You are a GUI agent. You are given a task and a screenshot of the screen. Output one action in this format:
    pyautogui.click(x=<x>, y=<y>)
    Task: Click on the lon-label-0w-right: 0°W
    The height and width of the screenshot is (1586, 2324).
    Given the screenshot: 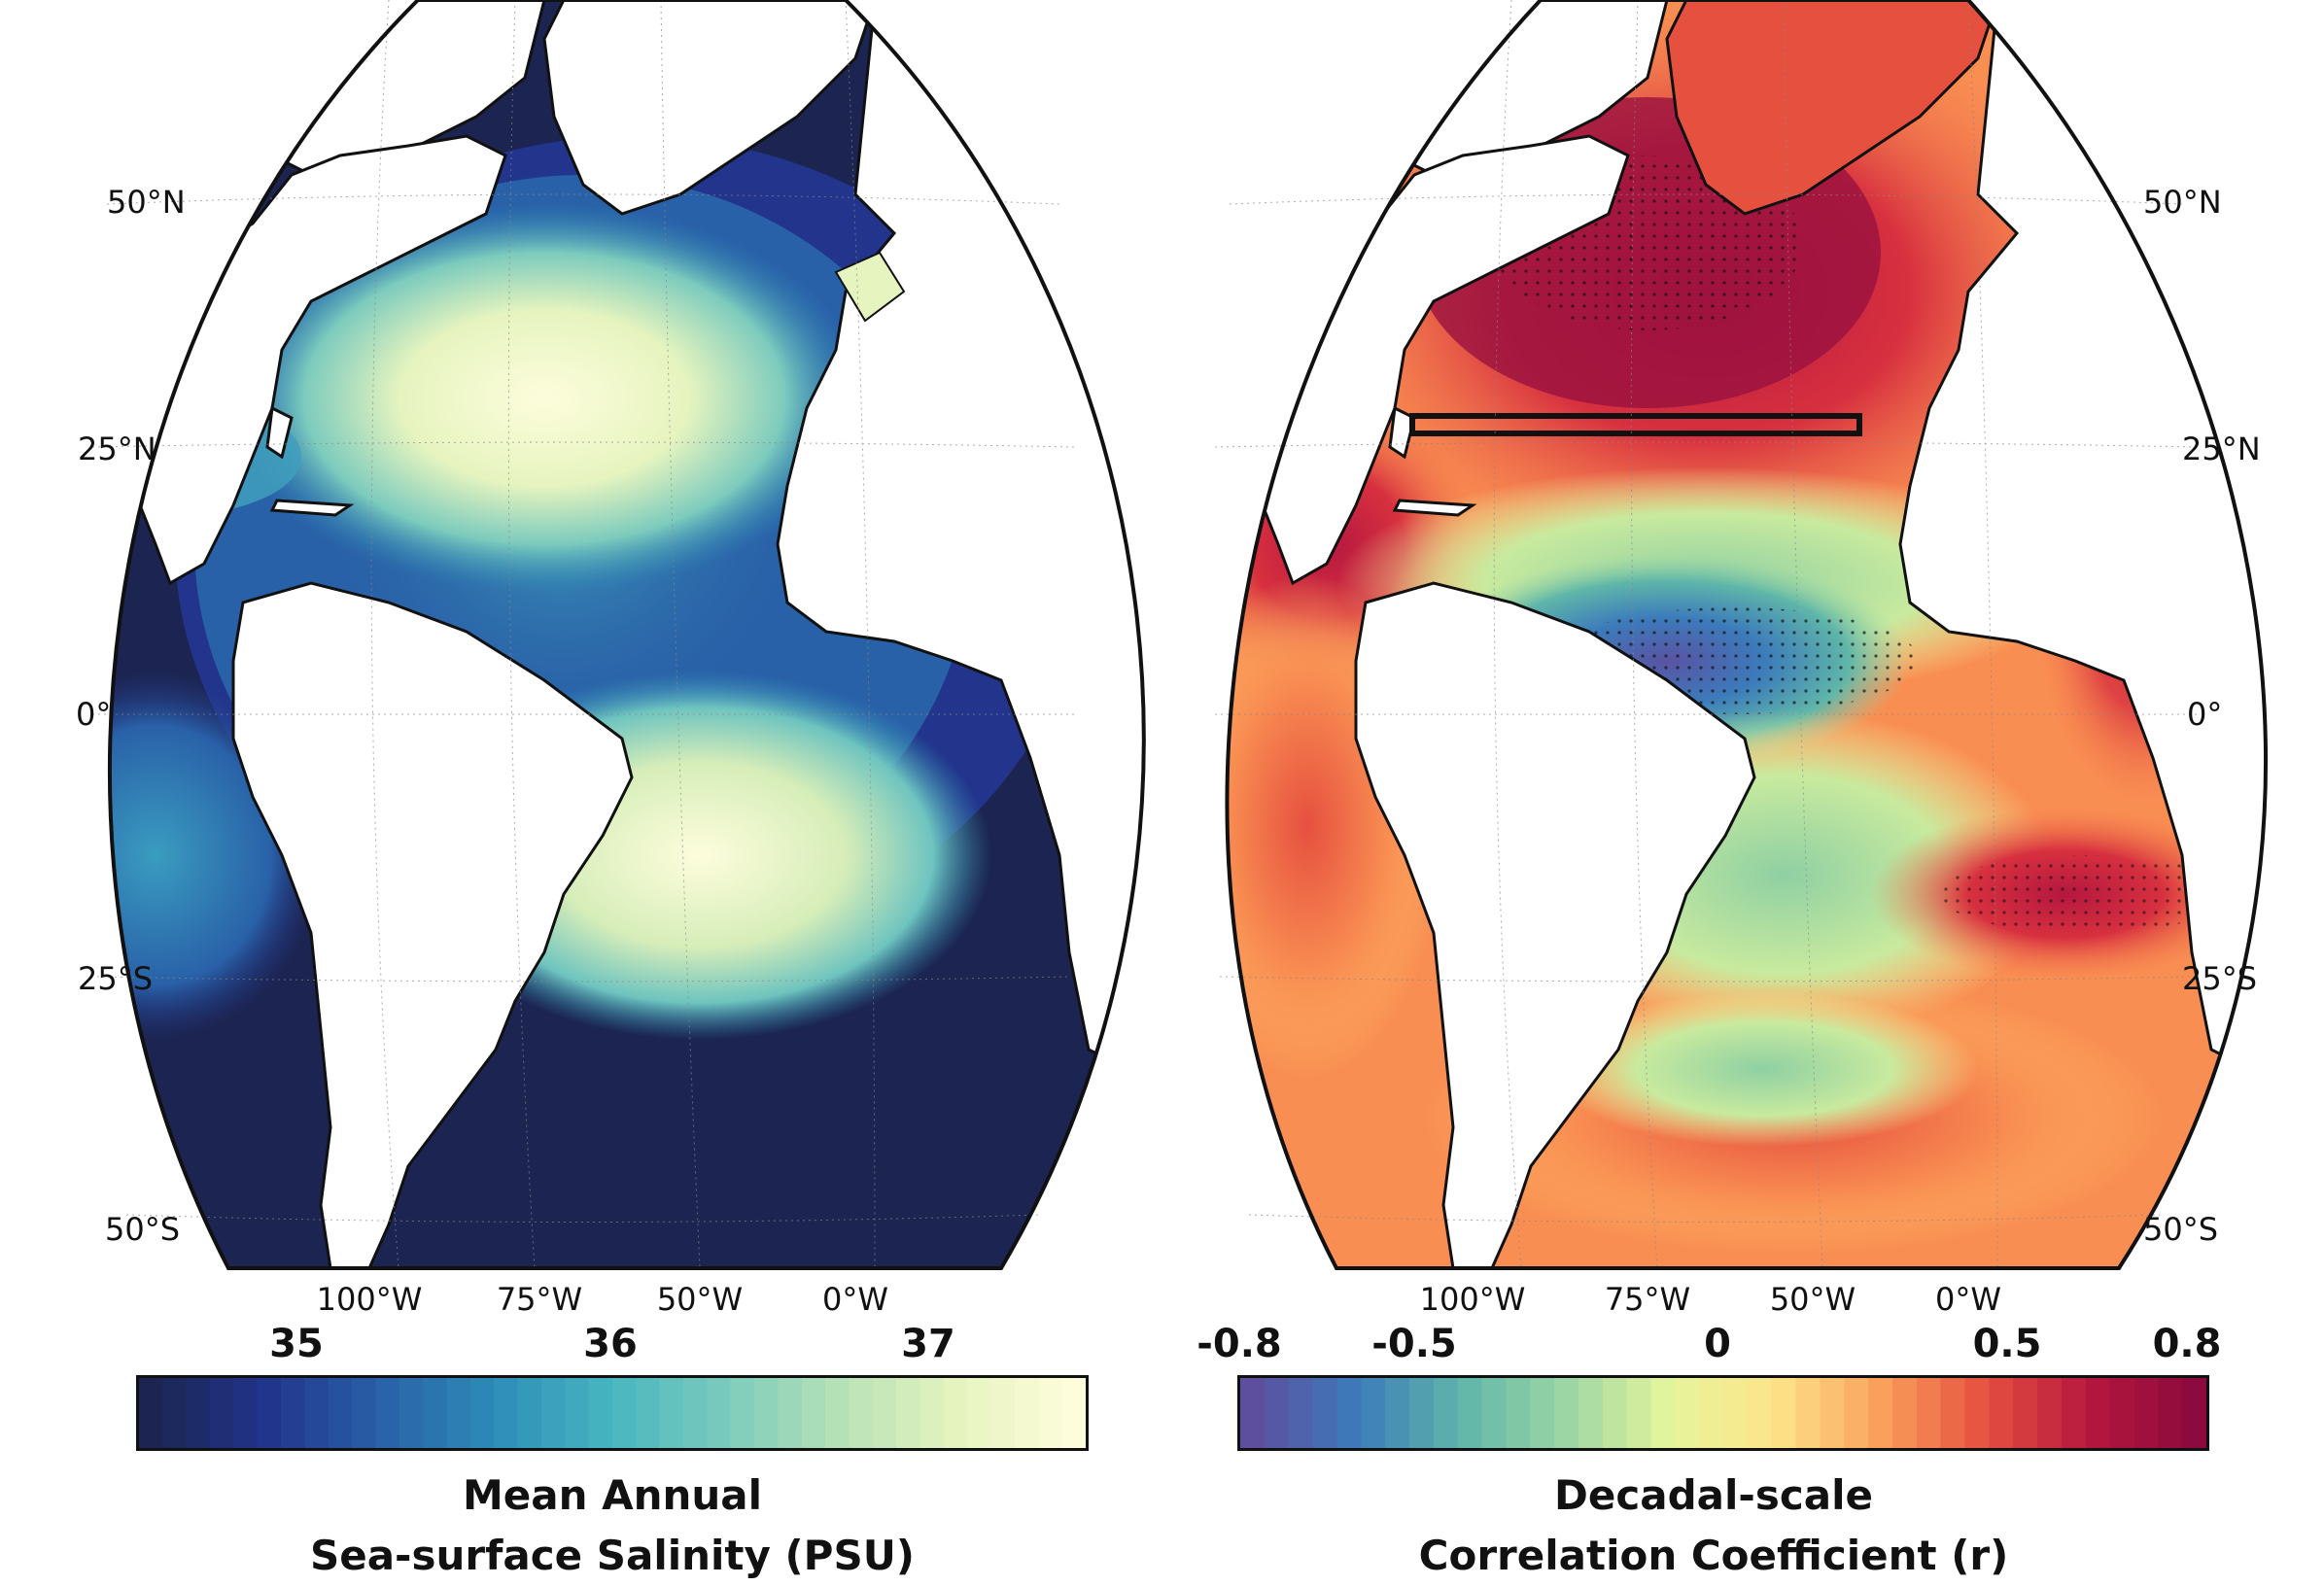 What is the action you would take?
    pyautogui.click(x=1968, y=1299)
    